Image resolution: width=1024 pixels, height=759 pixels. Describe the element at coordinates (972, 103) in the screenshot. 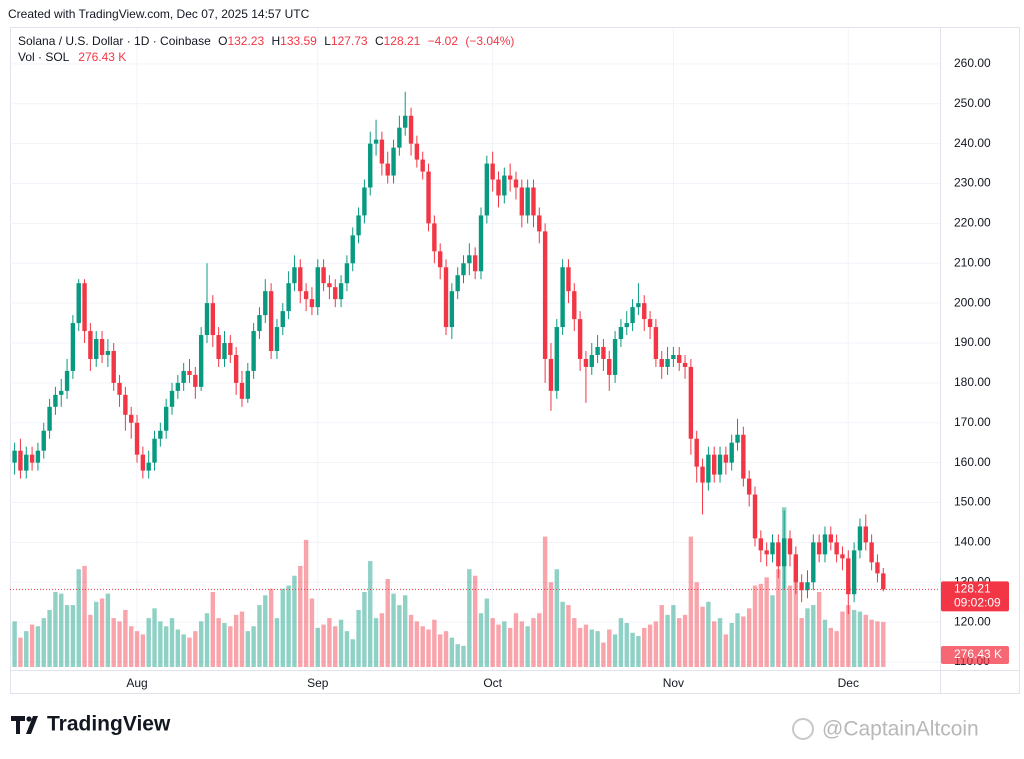

I see `y-tick-label: 250.00` at that location.